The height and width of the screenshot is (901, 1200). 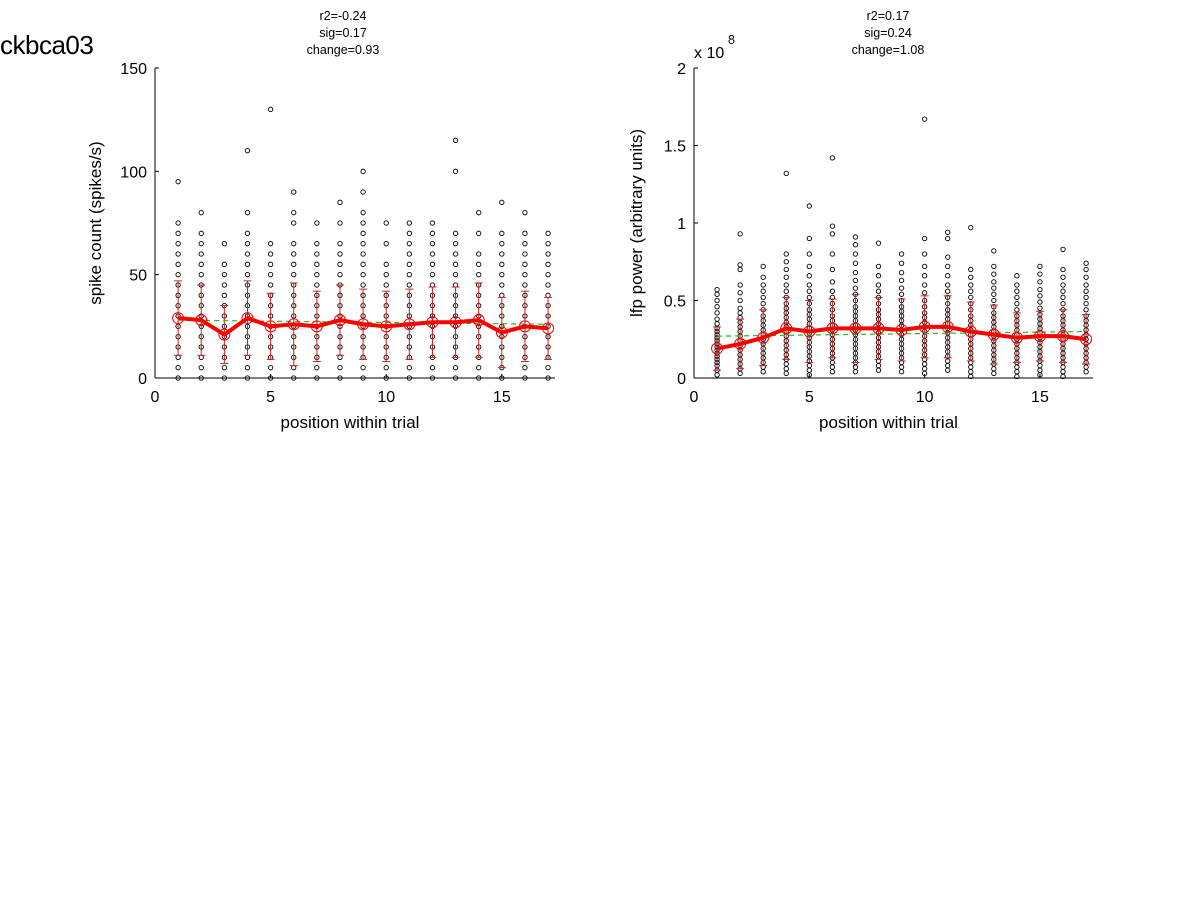 I want to click on mean-line, so click(x=363, y=326).